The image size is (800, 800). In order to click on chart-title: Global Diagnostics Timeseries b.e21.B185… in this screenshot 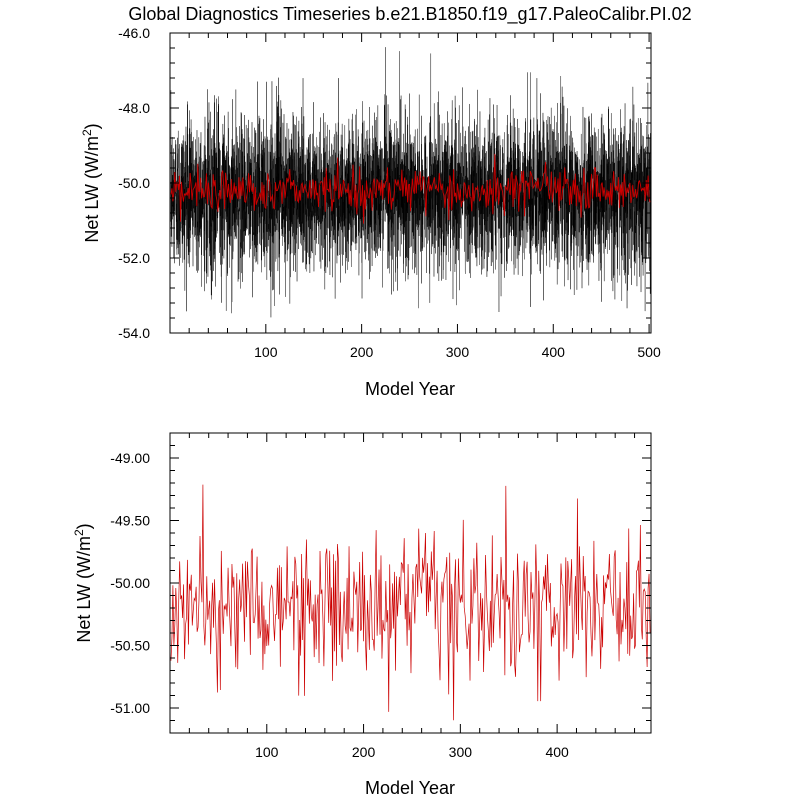, I will do `click(409, 14)`.